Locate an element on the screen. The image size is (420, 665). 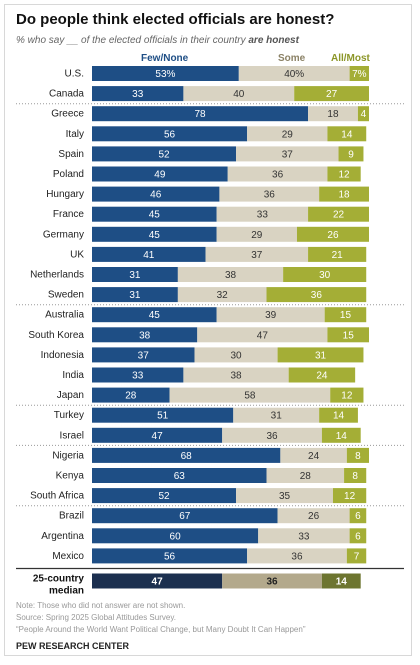
value-label-few-none: 63 is located at coordinates (180, 476).